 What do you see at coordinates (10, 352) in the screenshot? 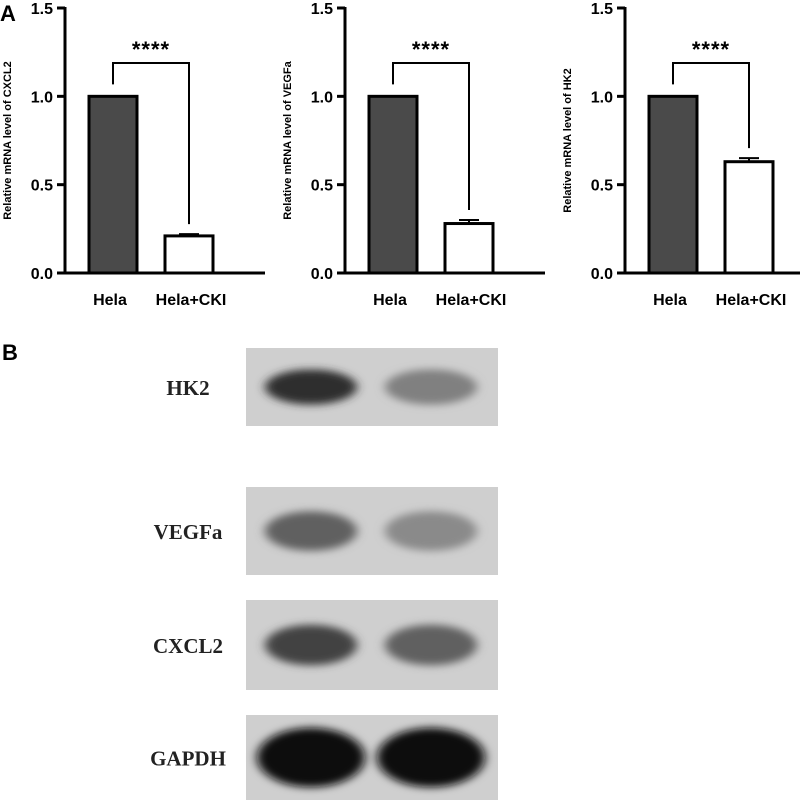
I see `panel-label-b: B` at bounding box center [10, 352].